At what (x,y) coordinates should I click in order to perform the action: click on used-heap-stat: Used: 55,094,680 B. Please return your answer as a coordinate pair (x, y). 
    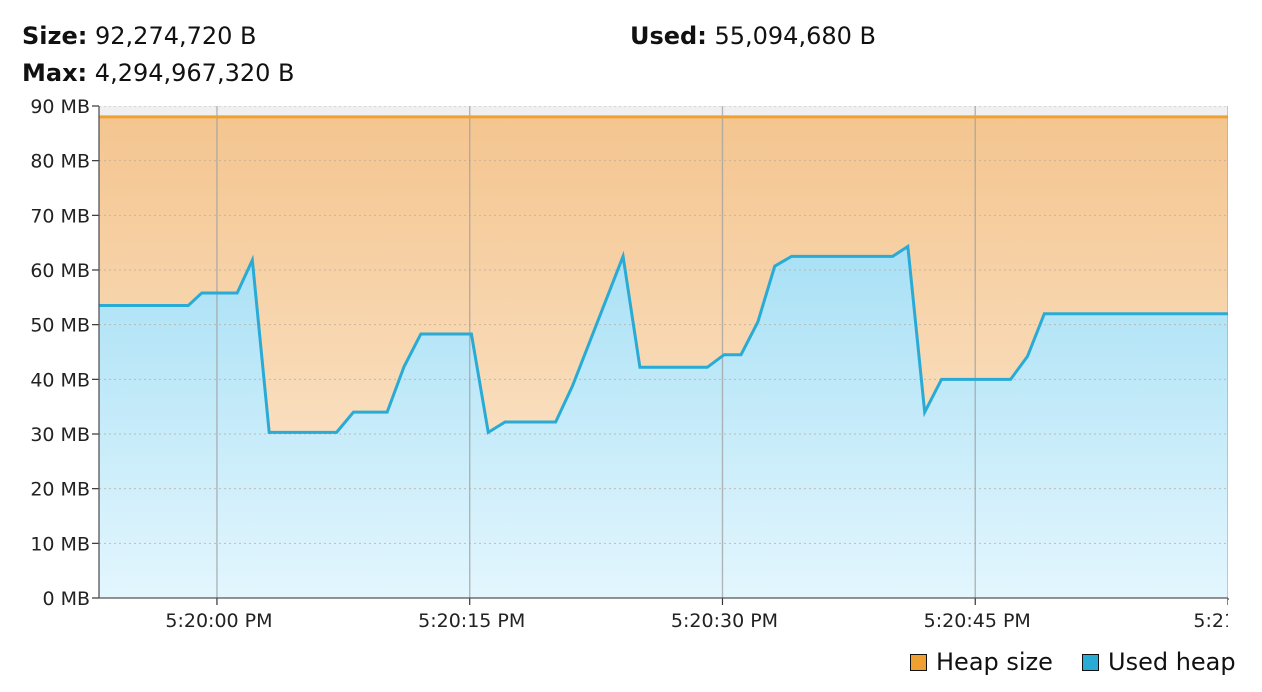
    Looking at the image, I should click on (753, 36).